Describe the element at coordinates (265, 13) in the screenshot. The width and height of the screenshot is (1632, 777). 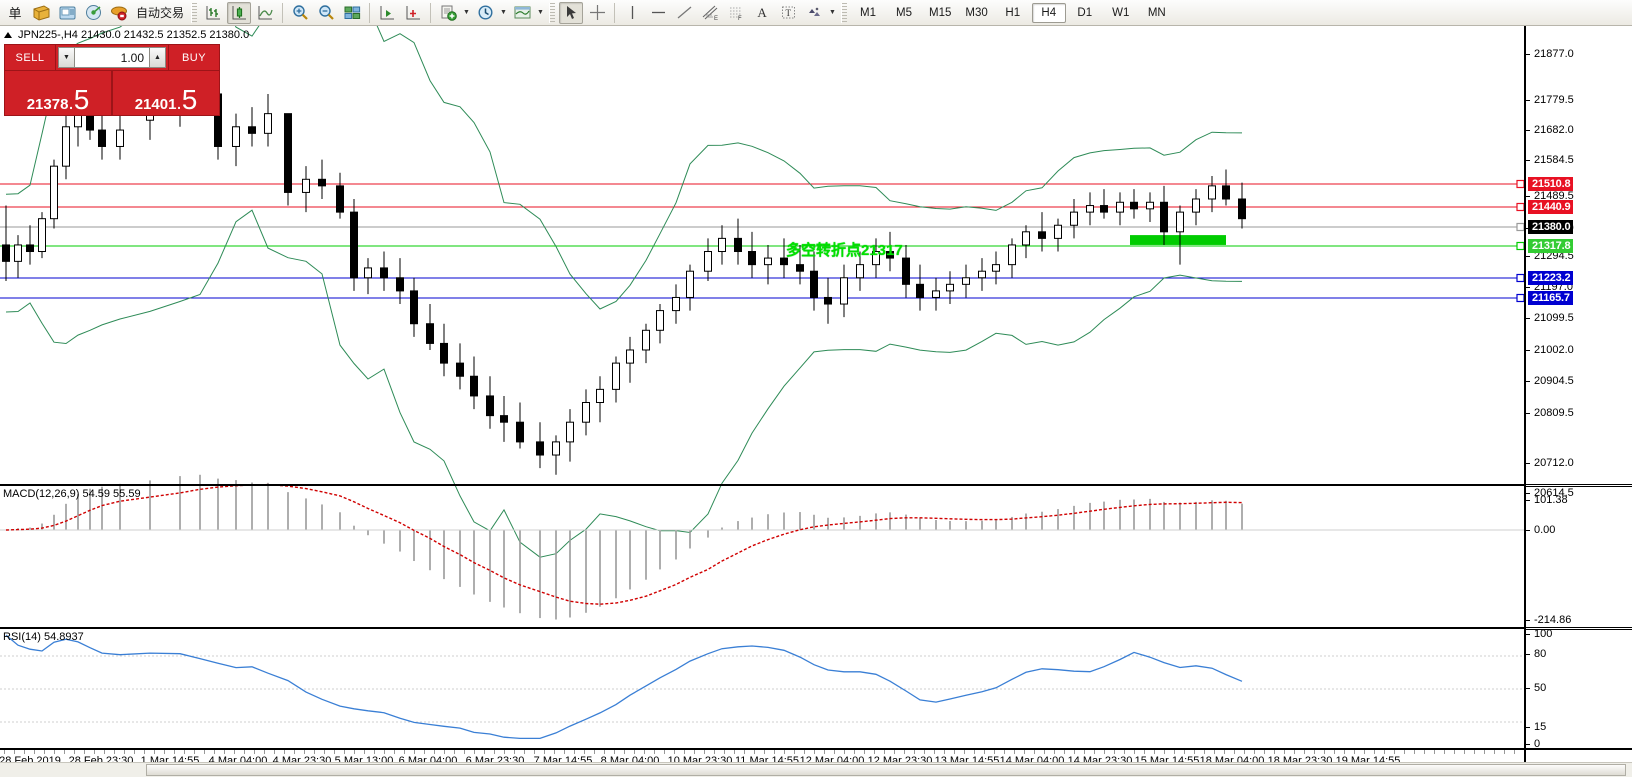
I see `line-chart-icon` at that location.